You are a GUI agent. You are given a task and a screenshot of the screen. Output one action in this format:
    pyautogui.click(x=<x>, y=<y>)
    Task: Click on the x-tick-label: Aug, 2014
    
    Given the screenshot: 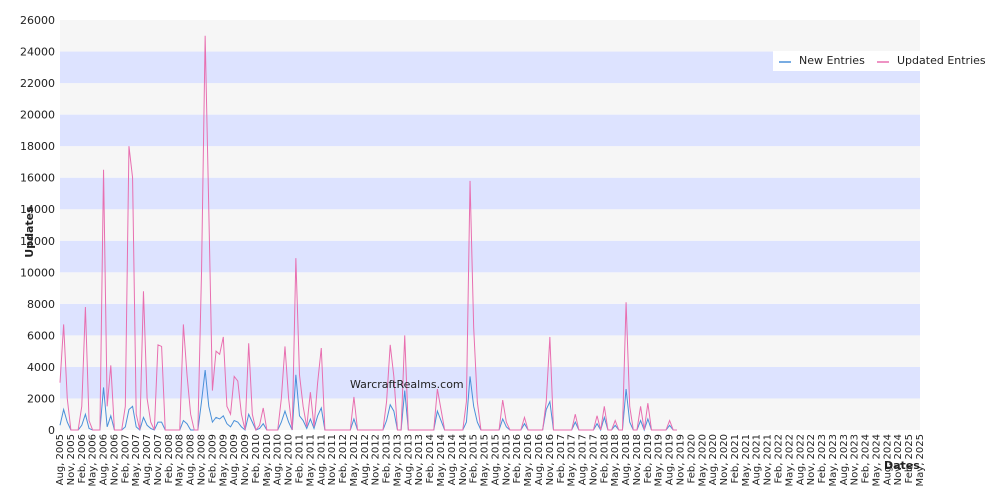 What is the action you would take?
    pyautogui.click(x=452, y=459)
    